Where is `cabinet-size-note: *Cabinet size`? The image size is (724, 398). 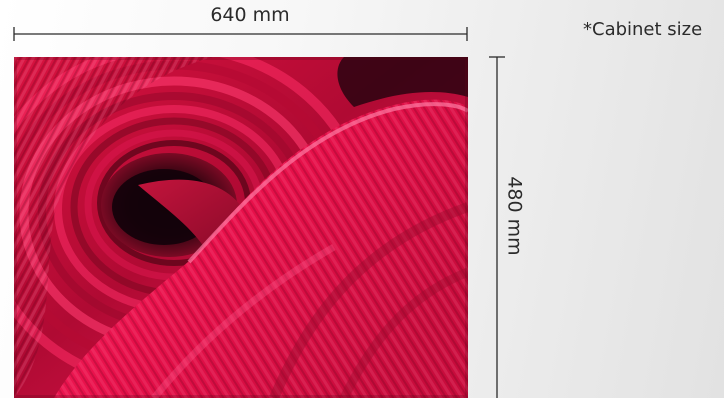 cabinet-size-note: *Cabinet size is located at coordinates (643, 29).